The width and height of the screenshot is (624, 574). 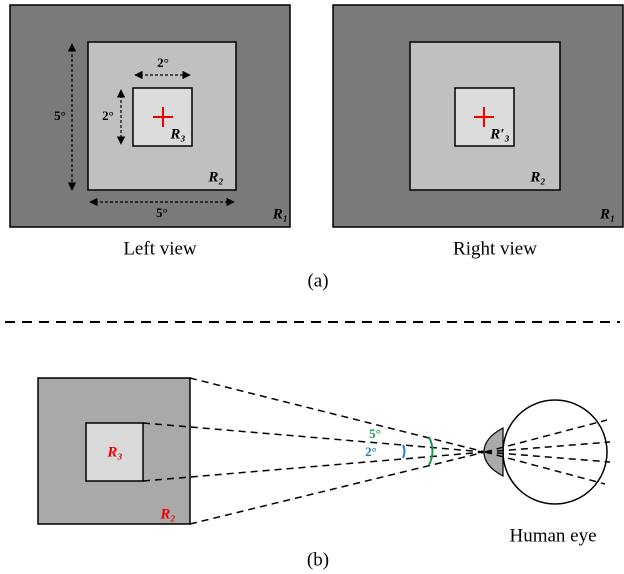 What do you see at coordinates (499, 134) in the screenshot?
I see `inner-label: R′₃` at bounding box center [499, 134].